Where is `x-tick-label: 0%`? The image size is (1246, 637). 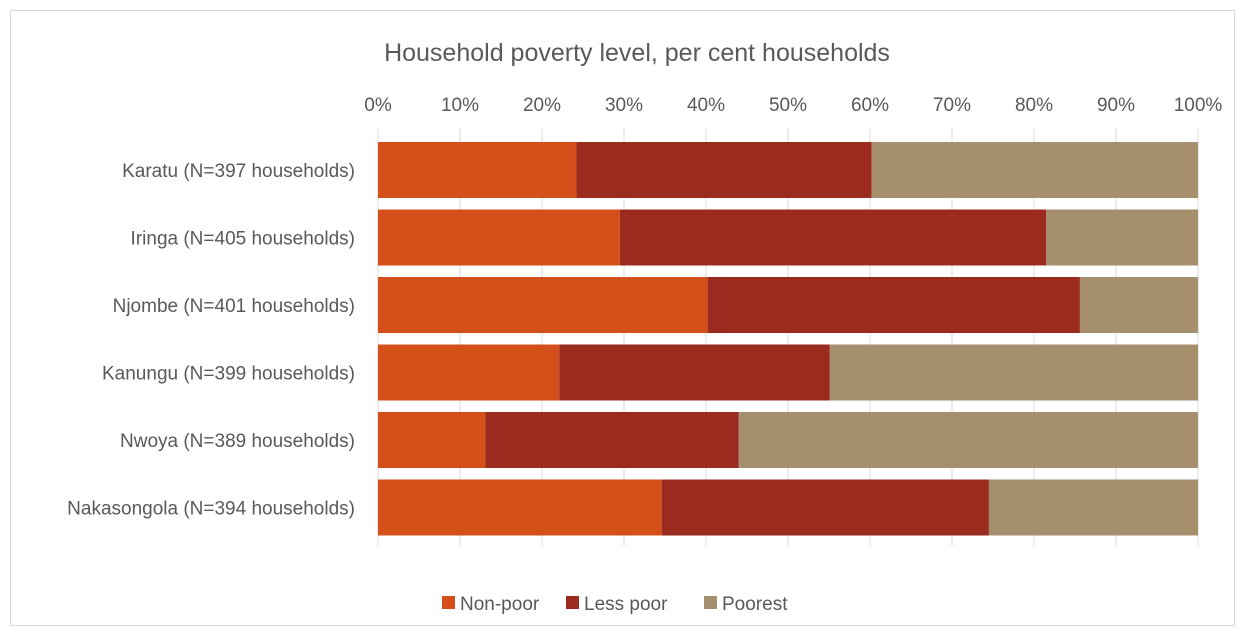
x-tick-label: 0% is located at coordinates (378, 105).